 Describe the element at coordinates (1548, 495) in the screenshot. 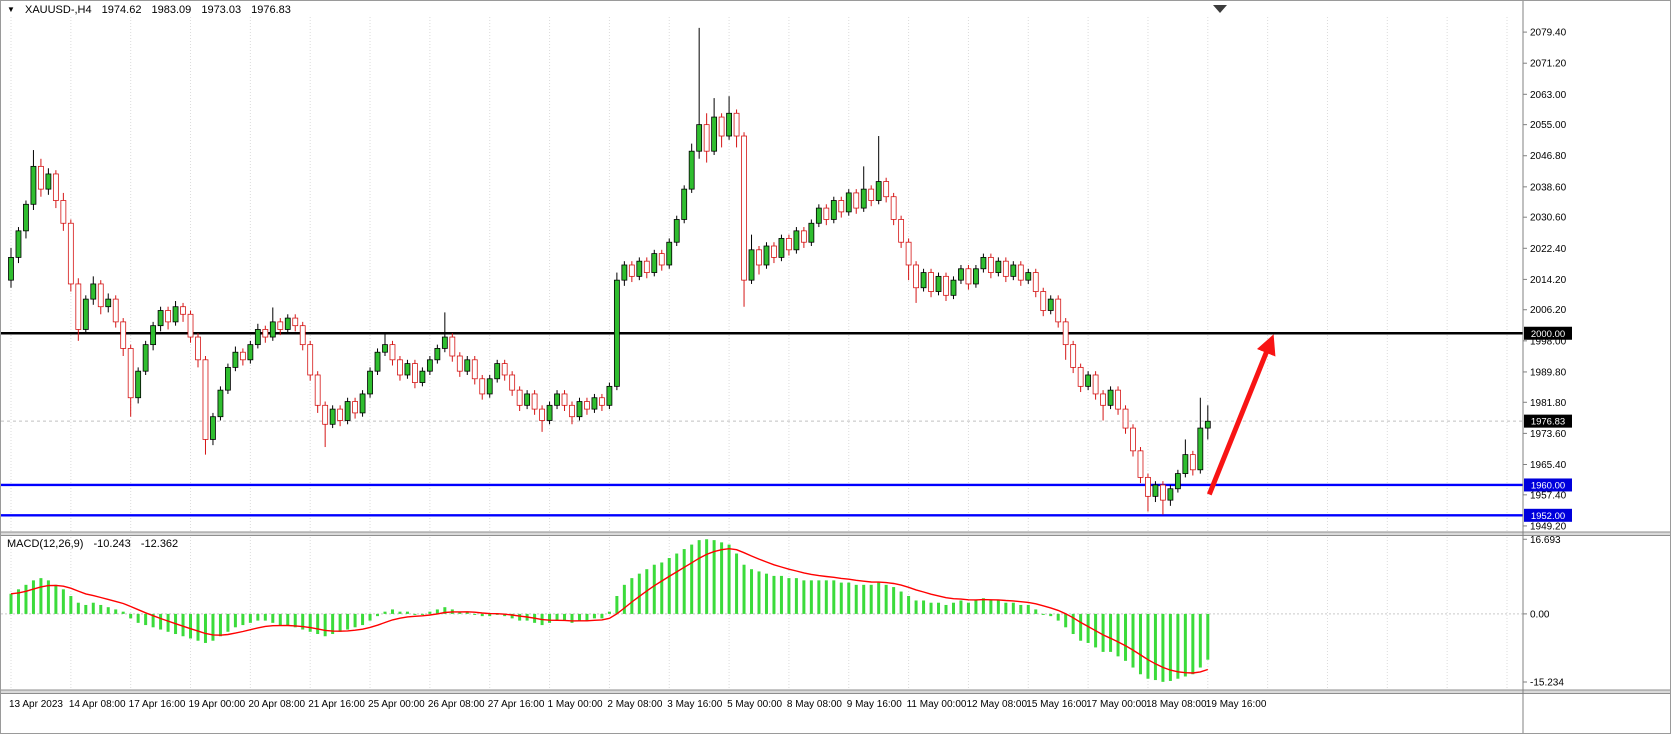

I see `svg-text: 1957.40` at that location.